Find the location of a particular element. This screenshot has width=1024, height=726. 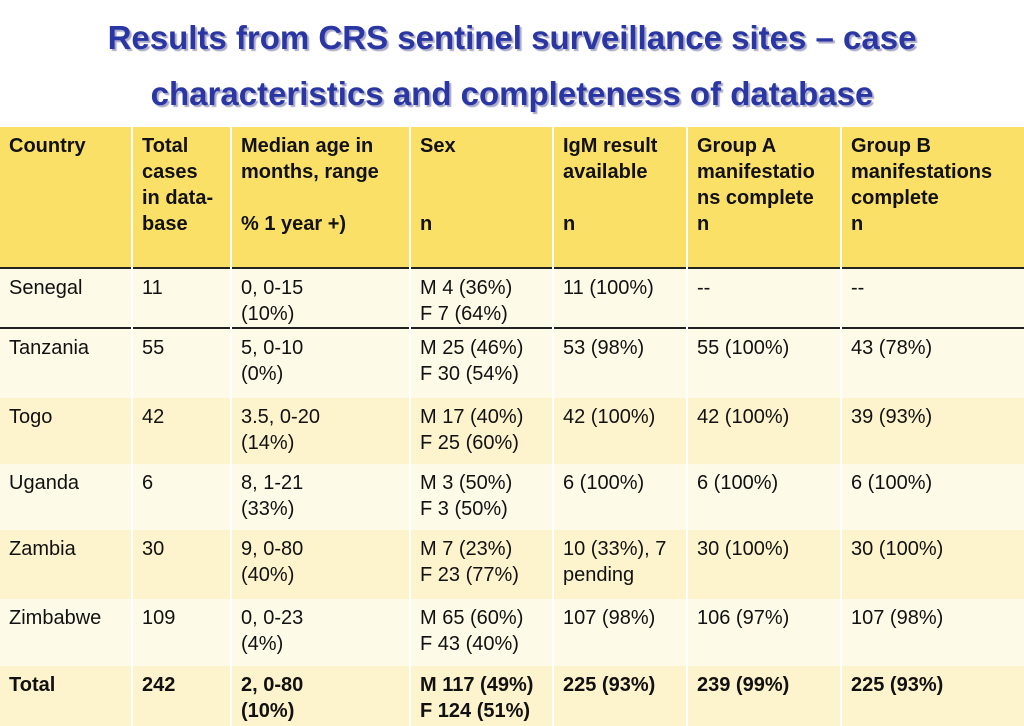

header-total-cases: Total cases in data- base is located at coordinates (182, 197).